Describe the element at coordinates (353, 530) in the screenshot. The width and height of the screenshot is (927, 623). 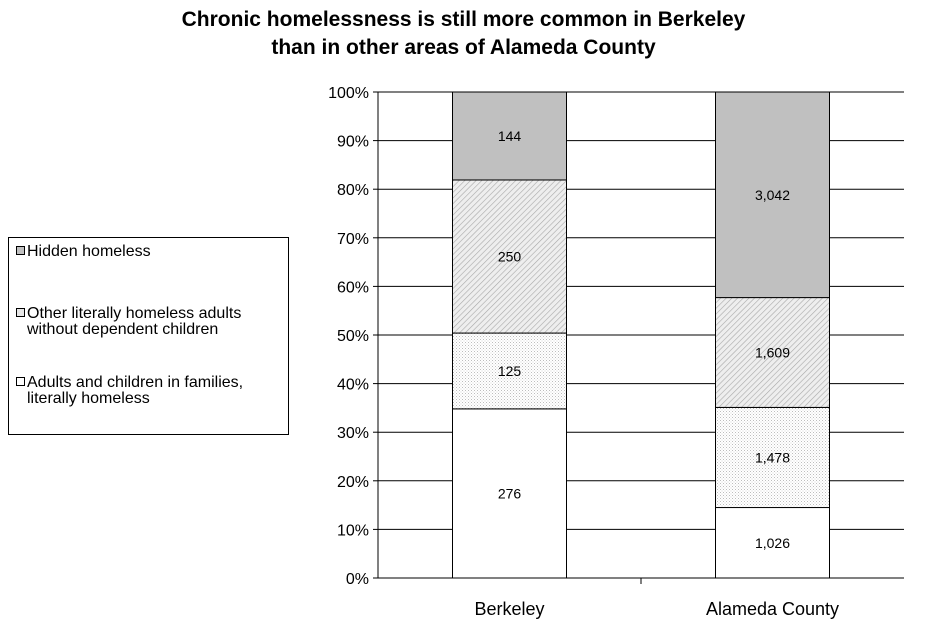
I see `y-tick-label: 10%` at that location.